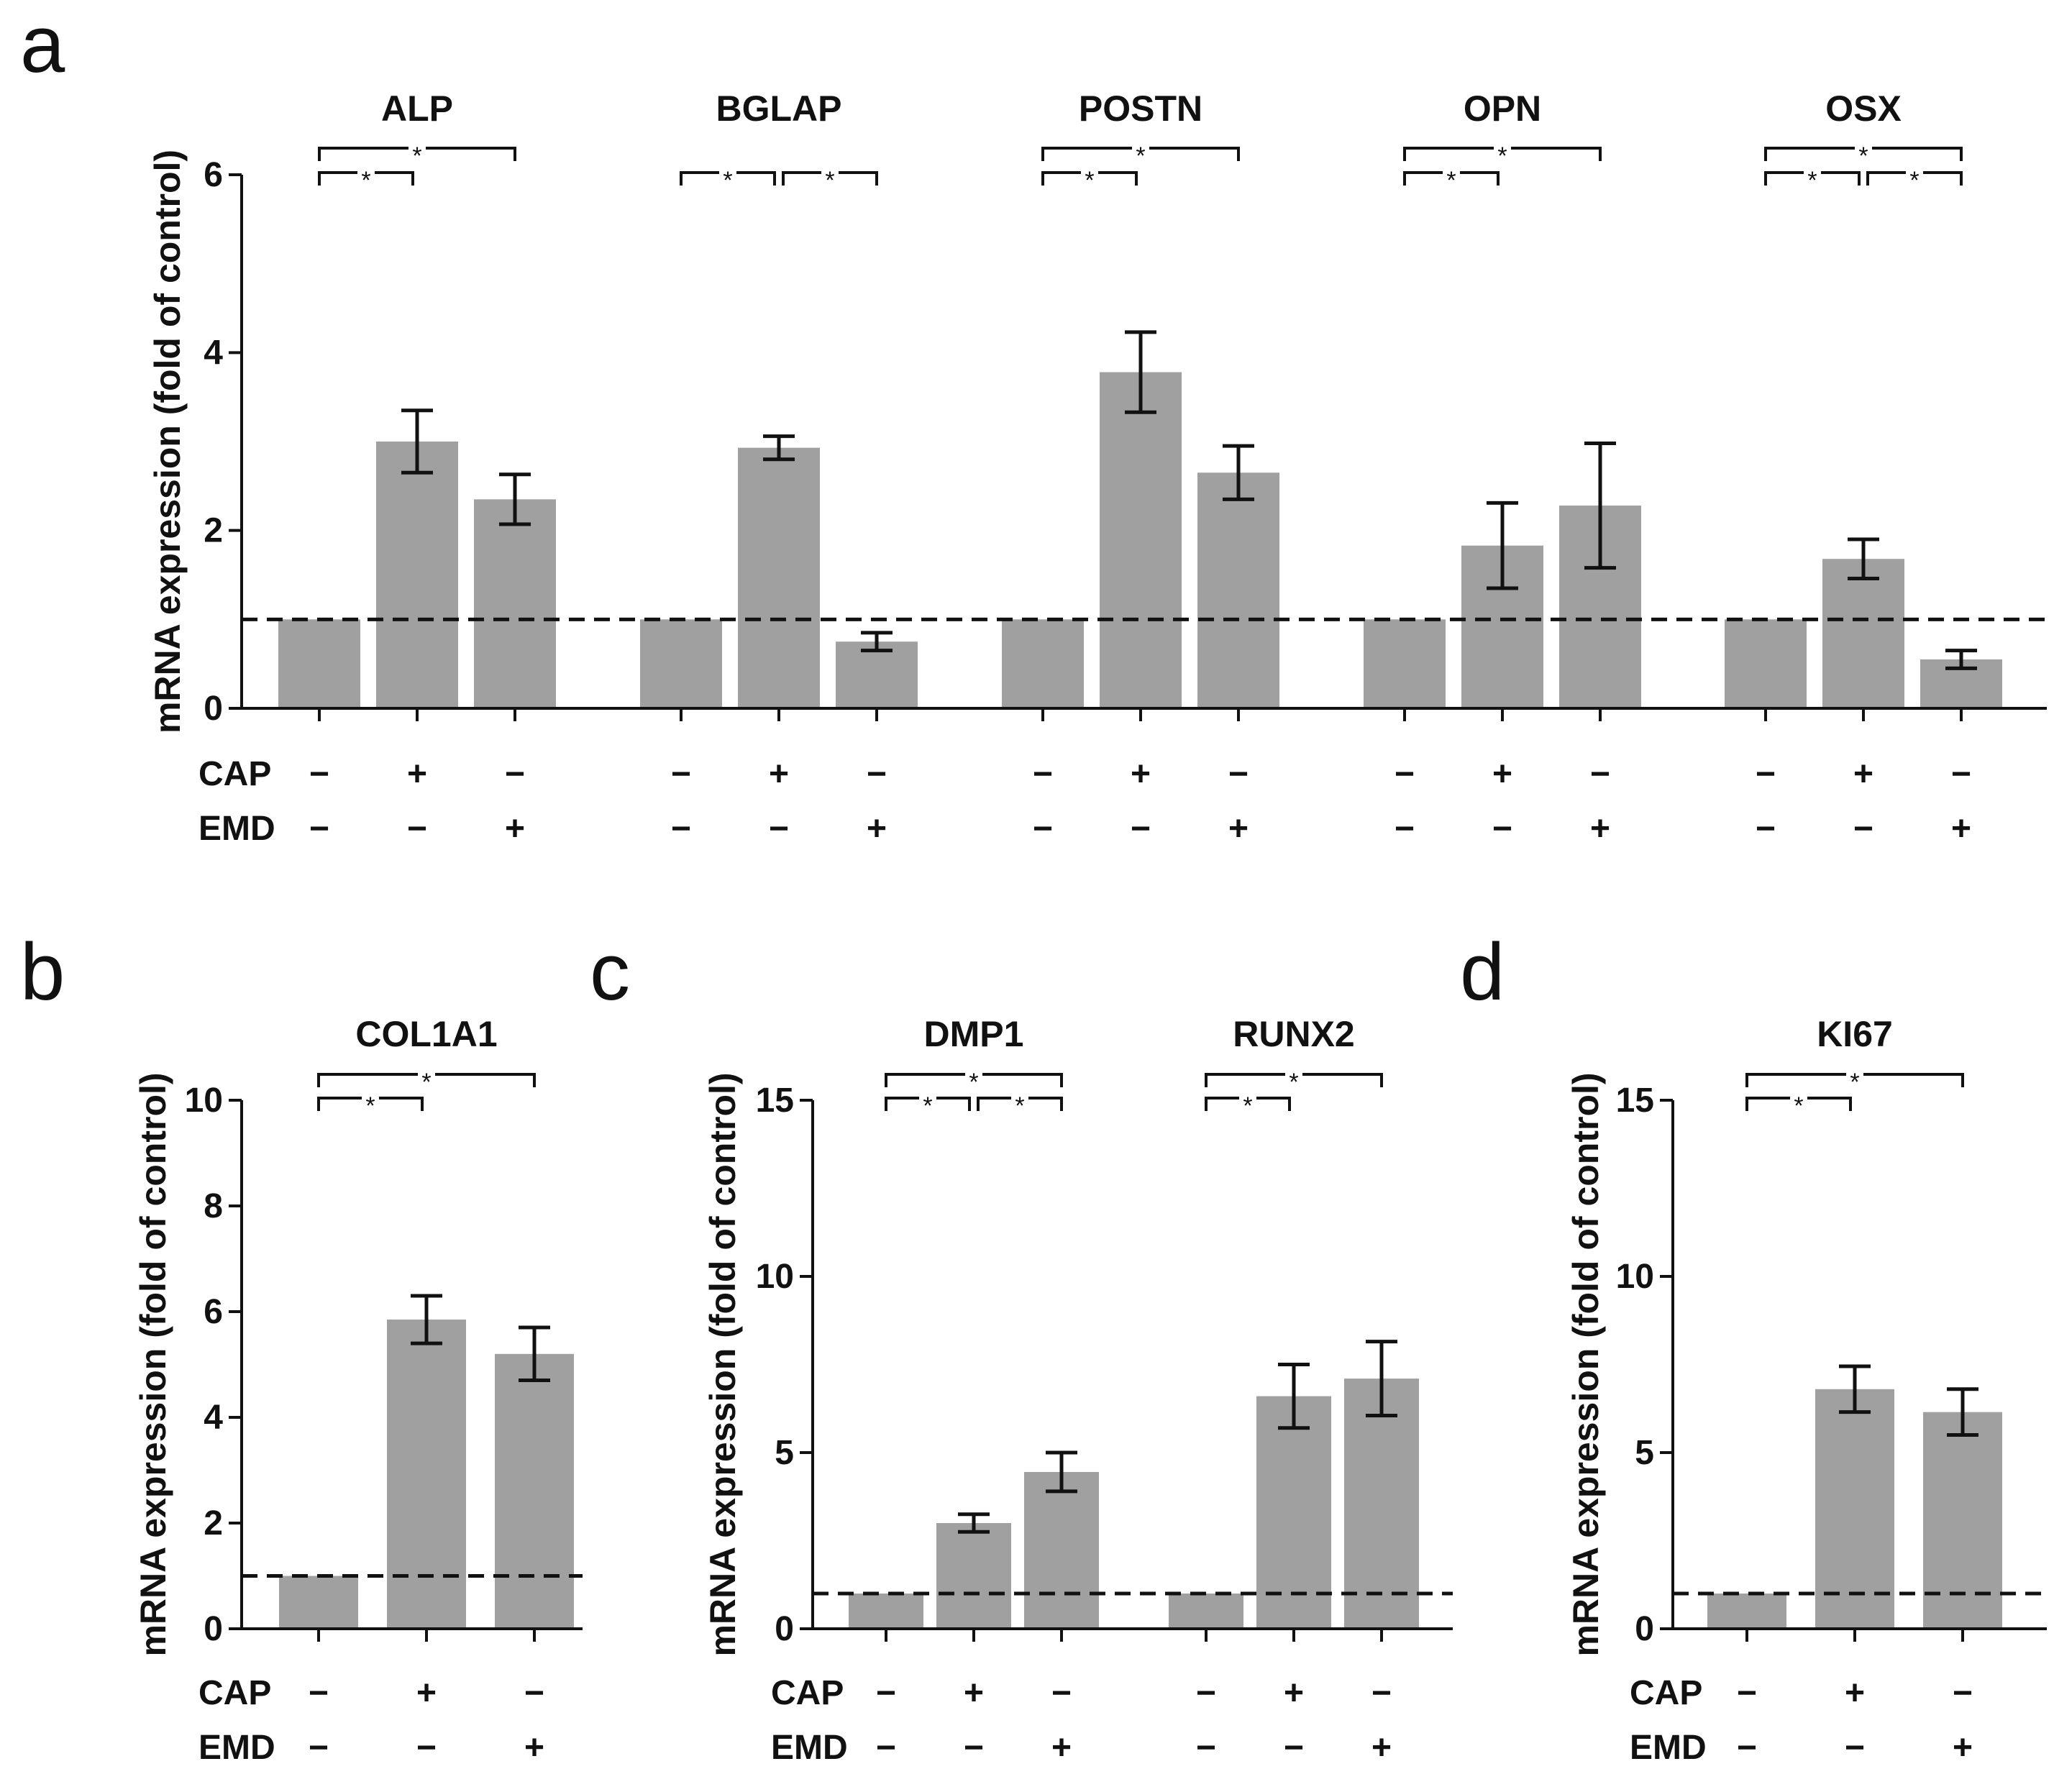 The height and width of the screenshot is (1792, 2054). What do you see at coordinates (1863, 108) in the screenshot?
I see `gene-label: OSX` at bounding box center [1863, 108].